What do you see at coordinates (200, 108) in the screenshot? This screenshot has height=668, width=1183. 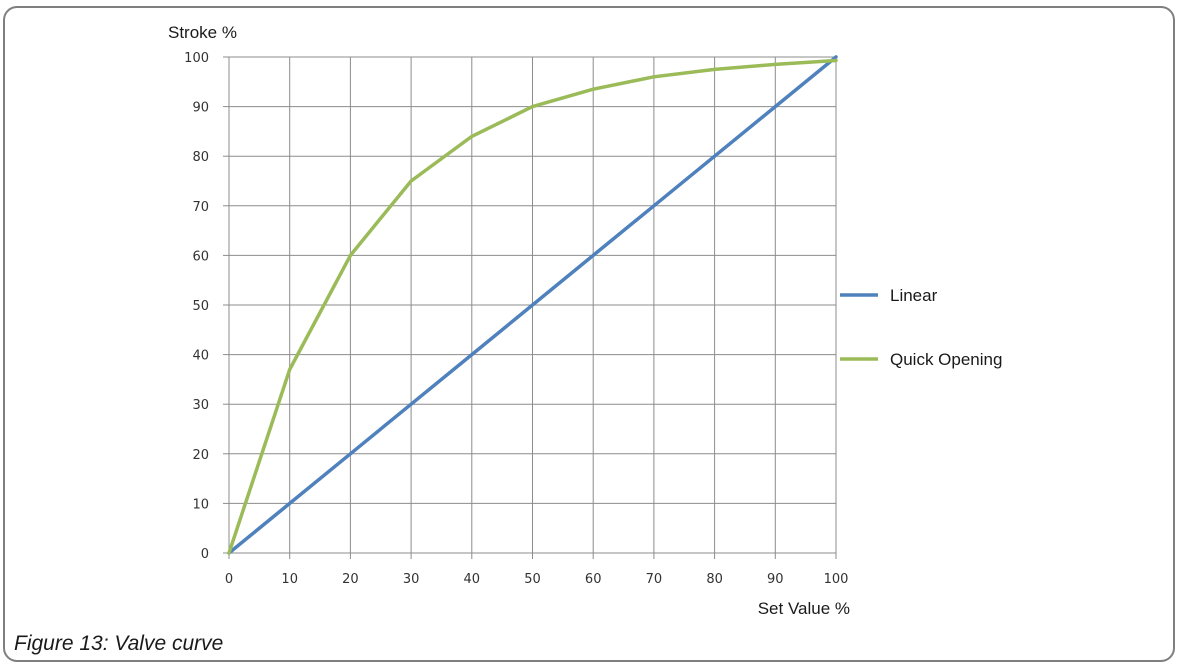 I see `y-tick-label: 90` at bounding box center [200, 108].